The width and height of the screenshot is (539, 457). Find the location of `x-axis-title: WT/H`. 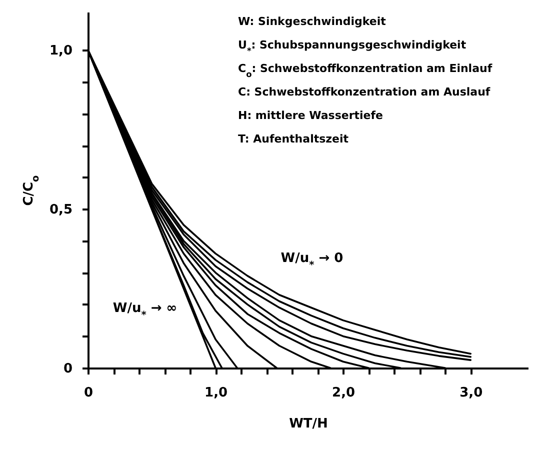

x-axis-title: WT/H is located at coordinates (308, 424).